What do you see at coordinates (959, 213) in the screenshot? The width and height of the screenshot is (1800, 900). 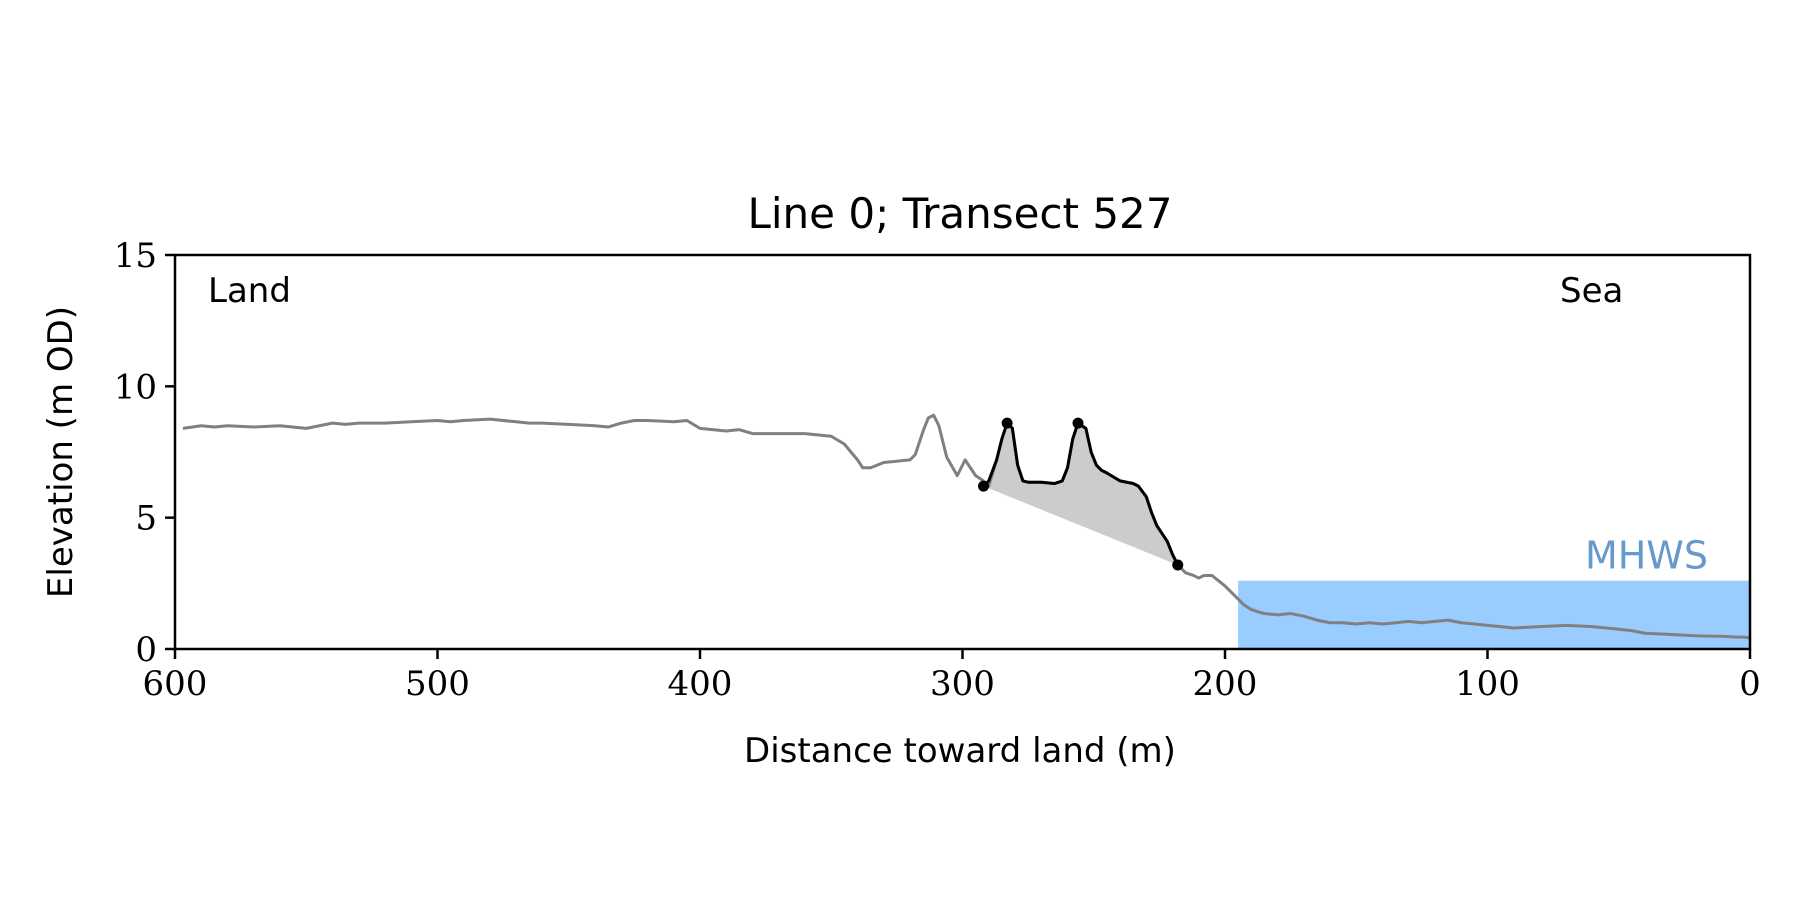 I see `chart-title: Line 0; Transect 527` at bounding box center [959, 213].